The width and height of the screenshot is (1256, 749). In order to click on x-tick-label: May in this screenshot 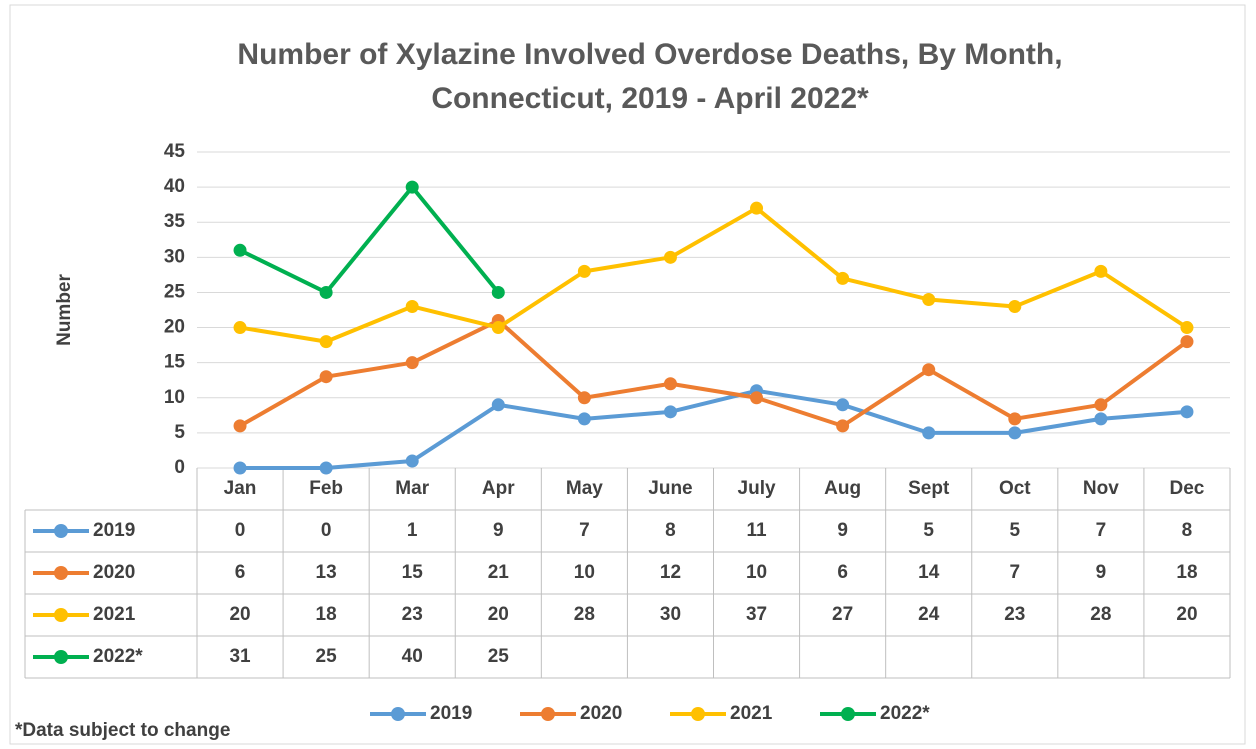, I will do `click(584, 488)`.